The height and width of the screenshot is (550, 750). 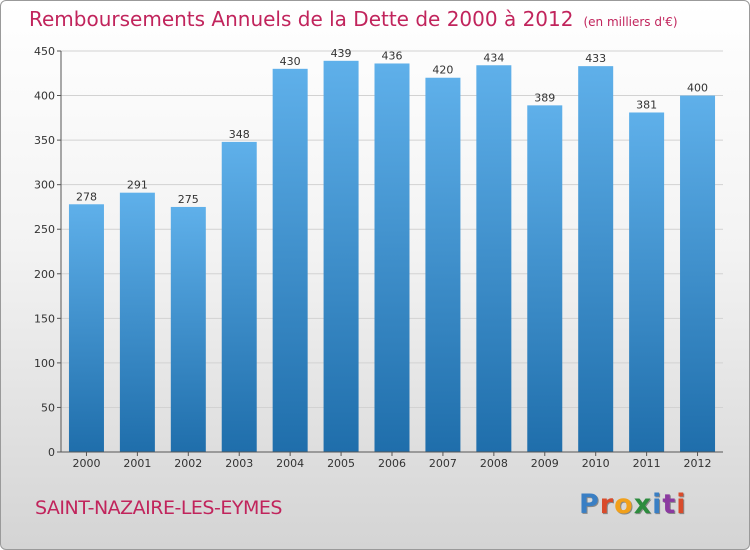 What do you see at coordinates (290, 260) in the screenshot?
I see `bar-2004` at bounding box center [290, 260].